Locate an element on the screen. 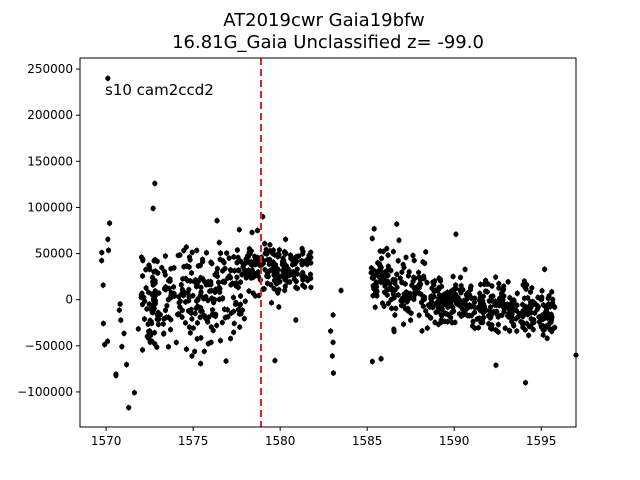 The height and width of the screenshot is (480, 640). y-tick-label: 100000 is located at coordinates (50, 207).